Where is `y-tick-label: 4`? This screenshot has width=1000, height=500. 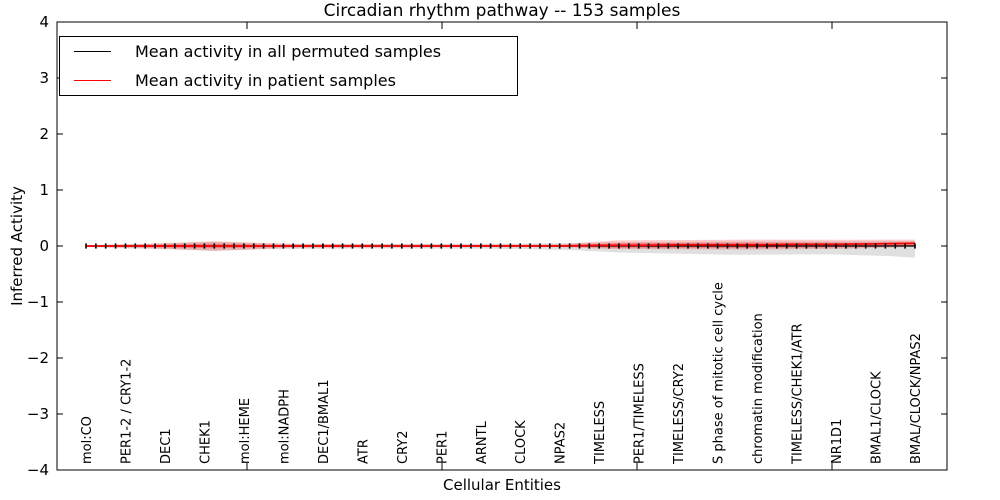 y-tick-label: 4 is located at coordinates (44, 22).